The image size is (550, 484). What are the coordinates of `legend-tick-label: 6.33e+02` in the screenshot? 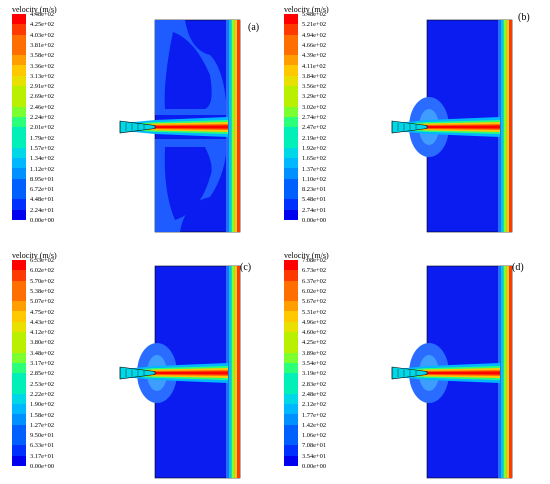 It's located at (42, 260).